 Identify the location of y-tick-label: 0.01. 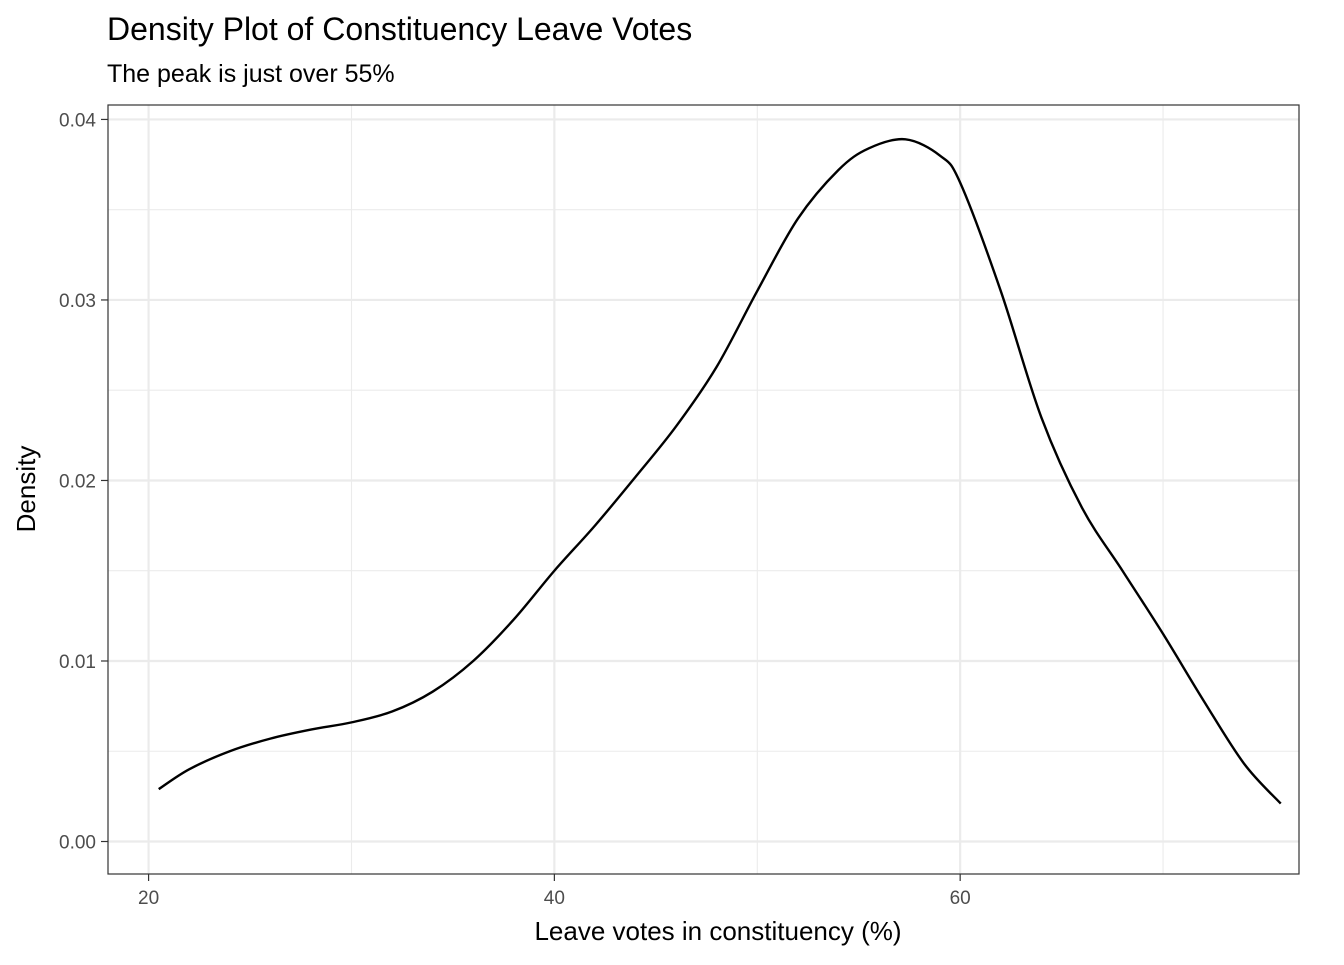
(77, 662).